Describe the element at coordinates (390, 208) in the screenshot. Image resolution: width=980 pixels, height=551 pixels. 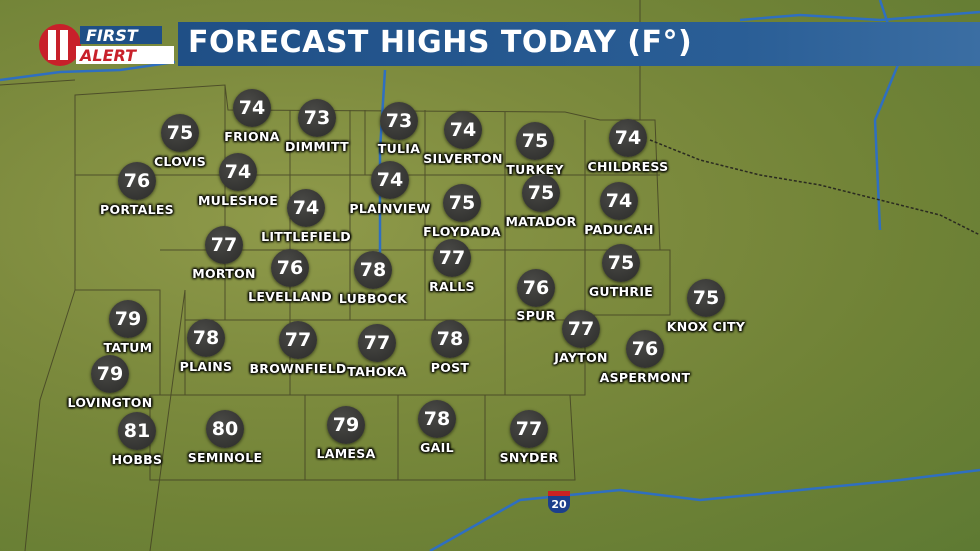
I see `city-label: PLAINVIEW` at that location.